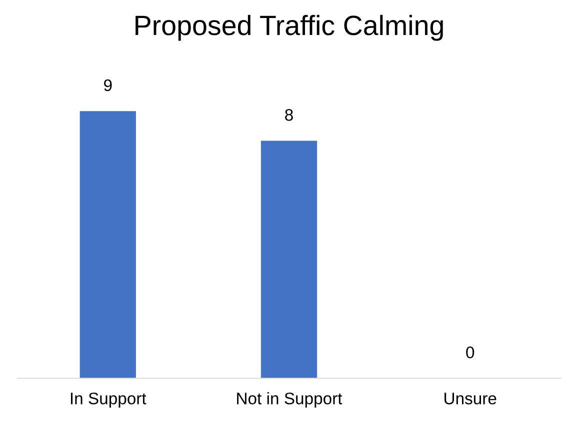  Describe the element at coordinates (289, 400) in the screenshot. I see `x-tick-label: Not in Support` at that location.